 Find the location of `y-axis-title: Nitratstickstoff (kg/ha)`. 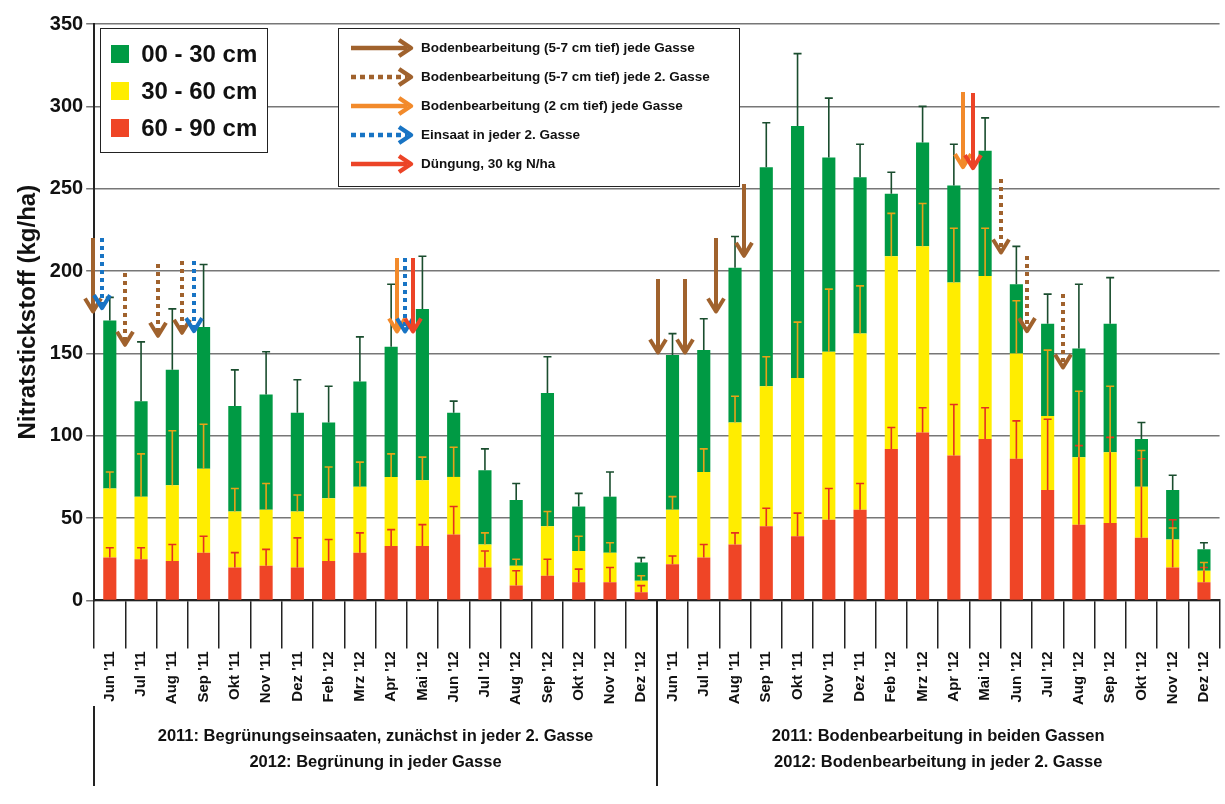

y-axis-title: Nitratstickstoff (kg/ha) is located at coordinates (27, 312).